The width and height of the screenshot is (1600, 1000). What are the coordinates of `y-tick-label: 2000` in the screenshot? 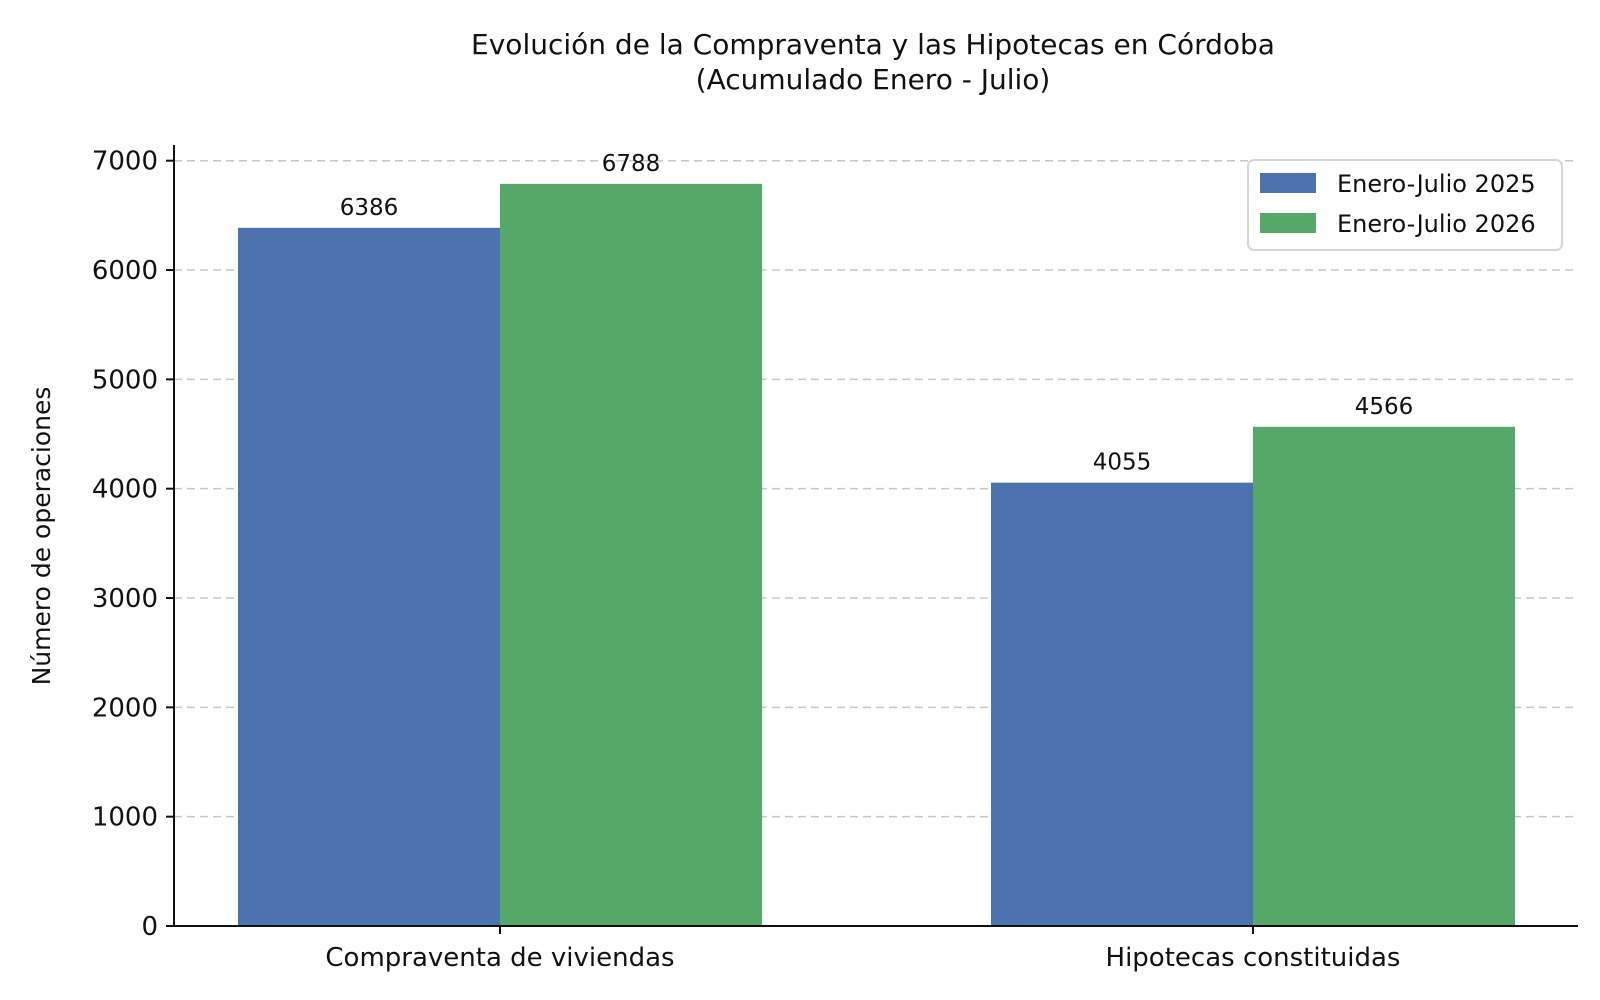 It's located at (125, 708).